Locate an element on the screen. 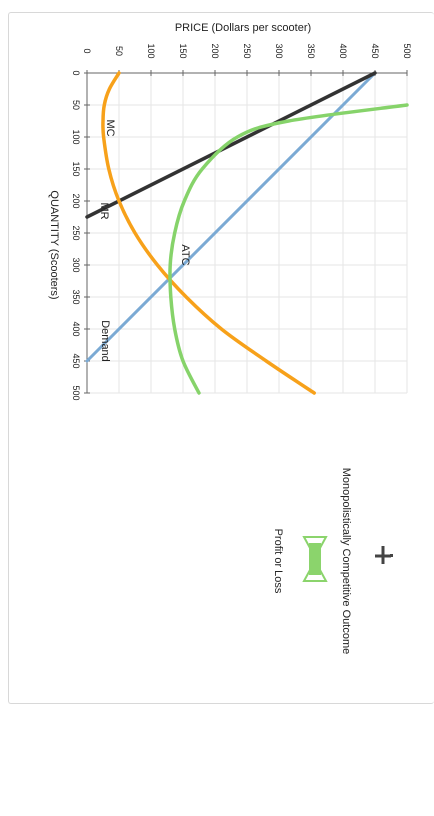 The image size is (434, 816). quantity-tick-label: 100 is located at coordinates (76, 136).